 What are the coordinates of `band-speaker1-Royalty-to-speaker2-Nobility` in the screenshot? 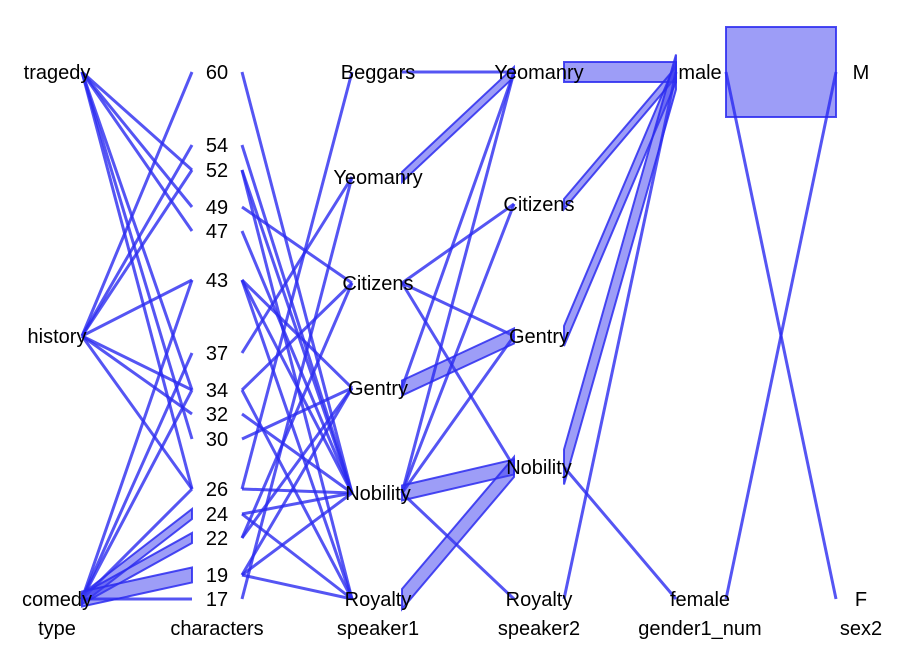 It's located at (458, 533).